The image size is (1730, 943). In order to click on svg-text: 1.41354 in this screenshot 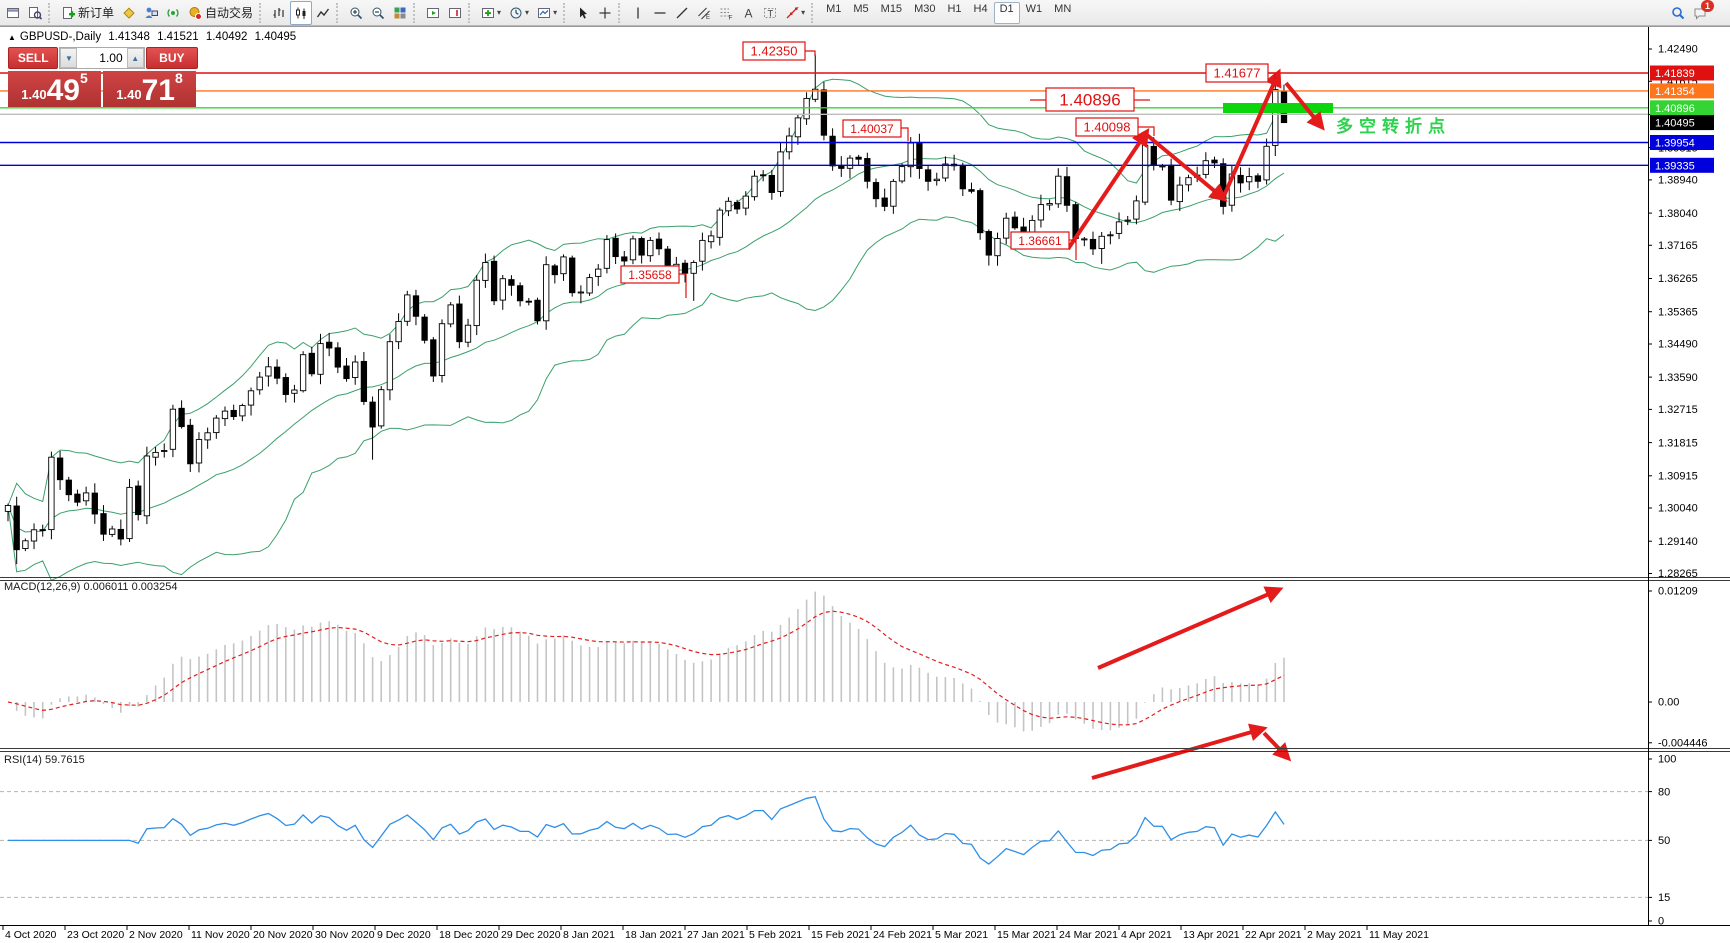, I will do `click(1675, 92)`.